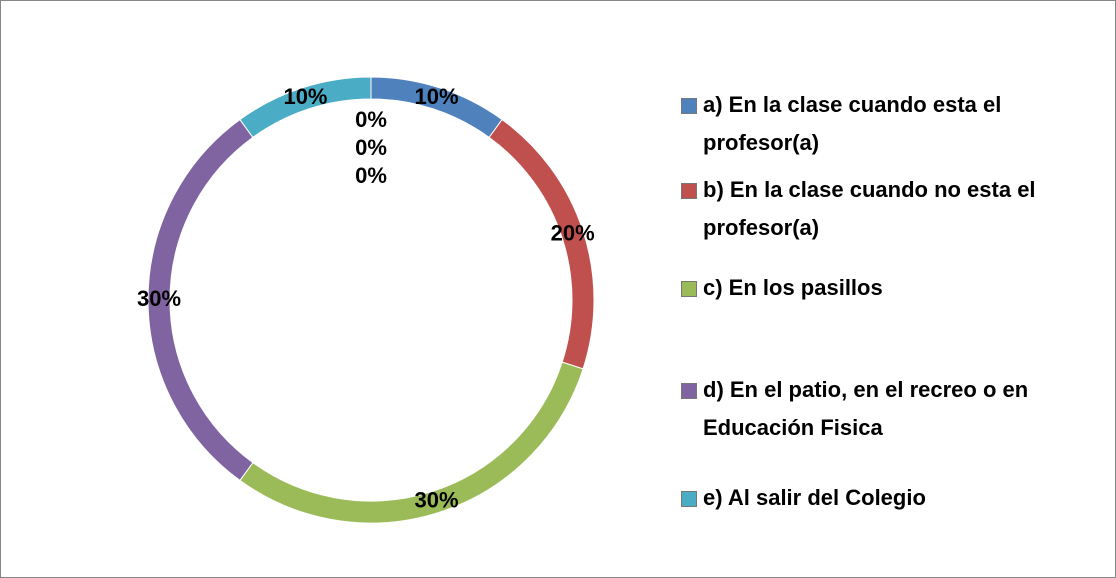  Describe the element at coordinates (573, 232) in the screenshot. I see `data-label: 20%` at that location.